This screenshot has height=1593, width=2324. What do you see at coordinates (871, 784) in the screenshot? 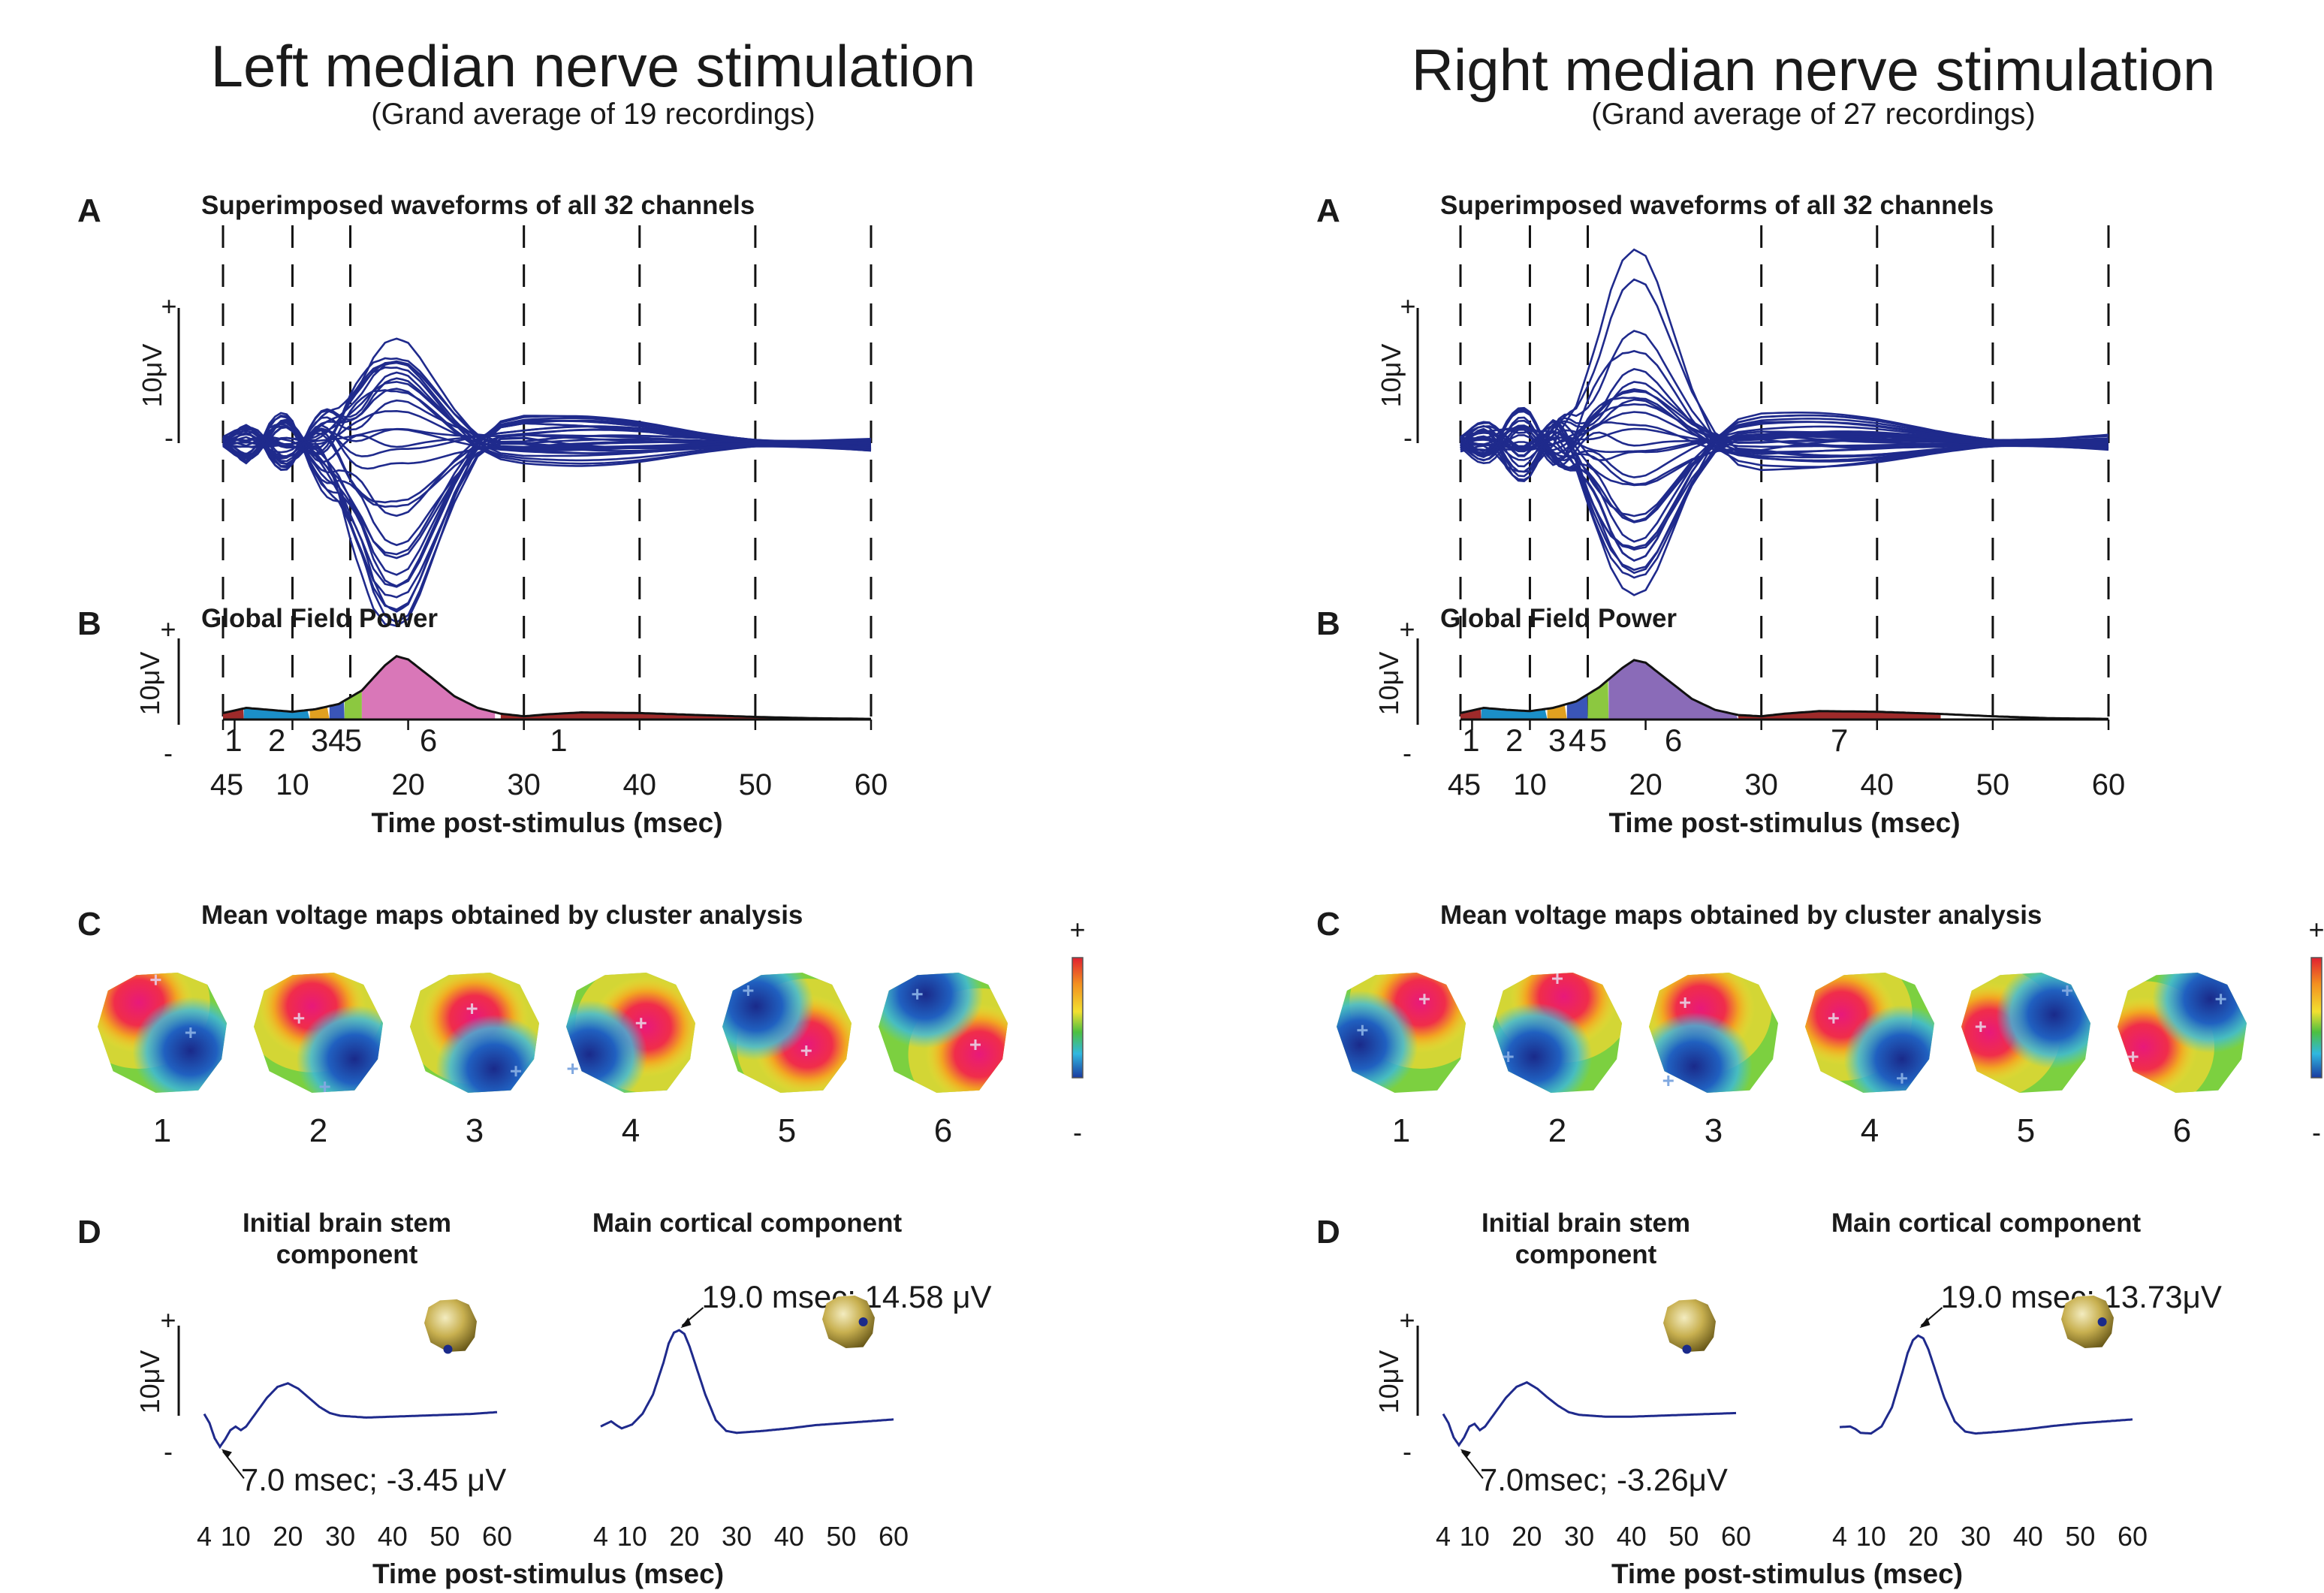
I see `x-tick-label: 60` at bounding box center [871, 784].